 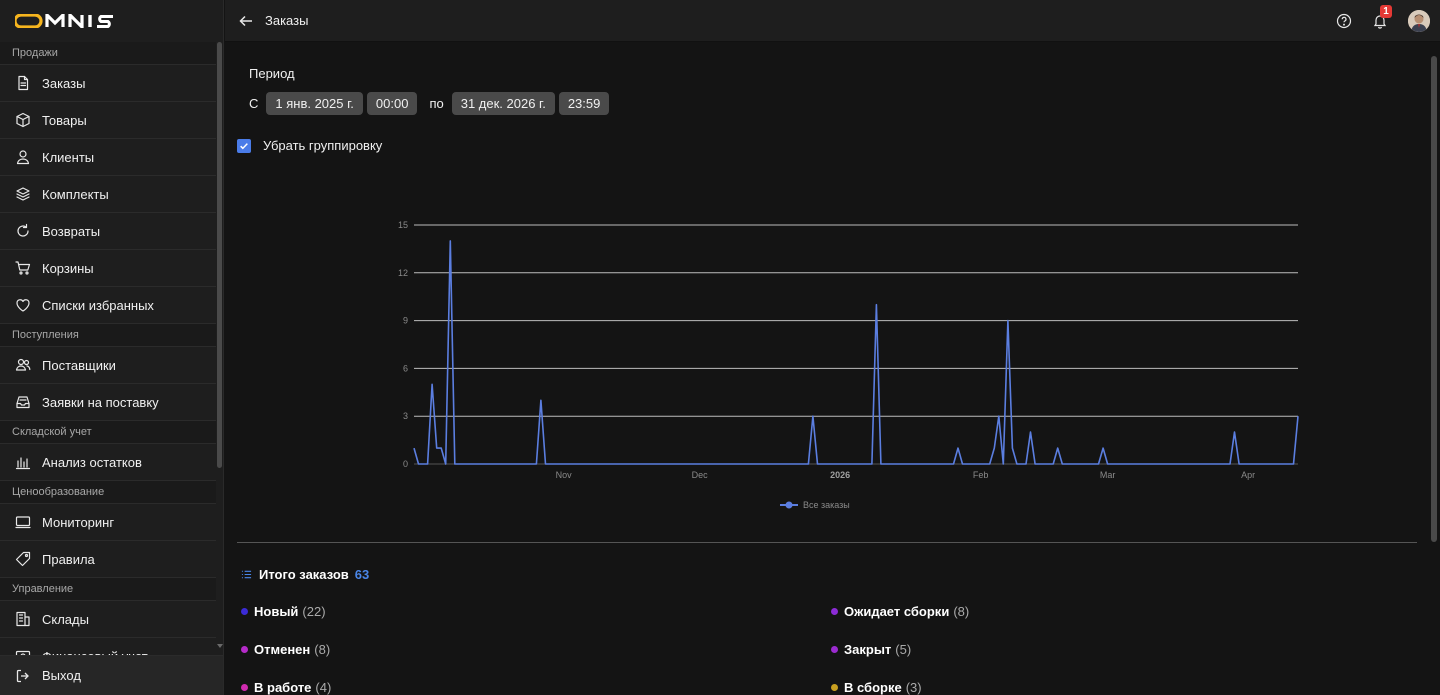 I want to click on chart-y-tick-label: 3, so click(x=405, y=416).